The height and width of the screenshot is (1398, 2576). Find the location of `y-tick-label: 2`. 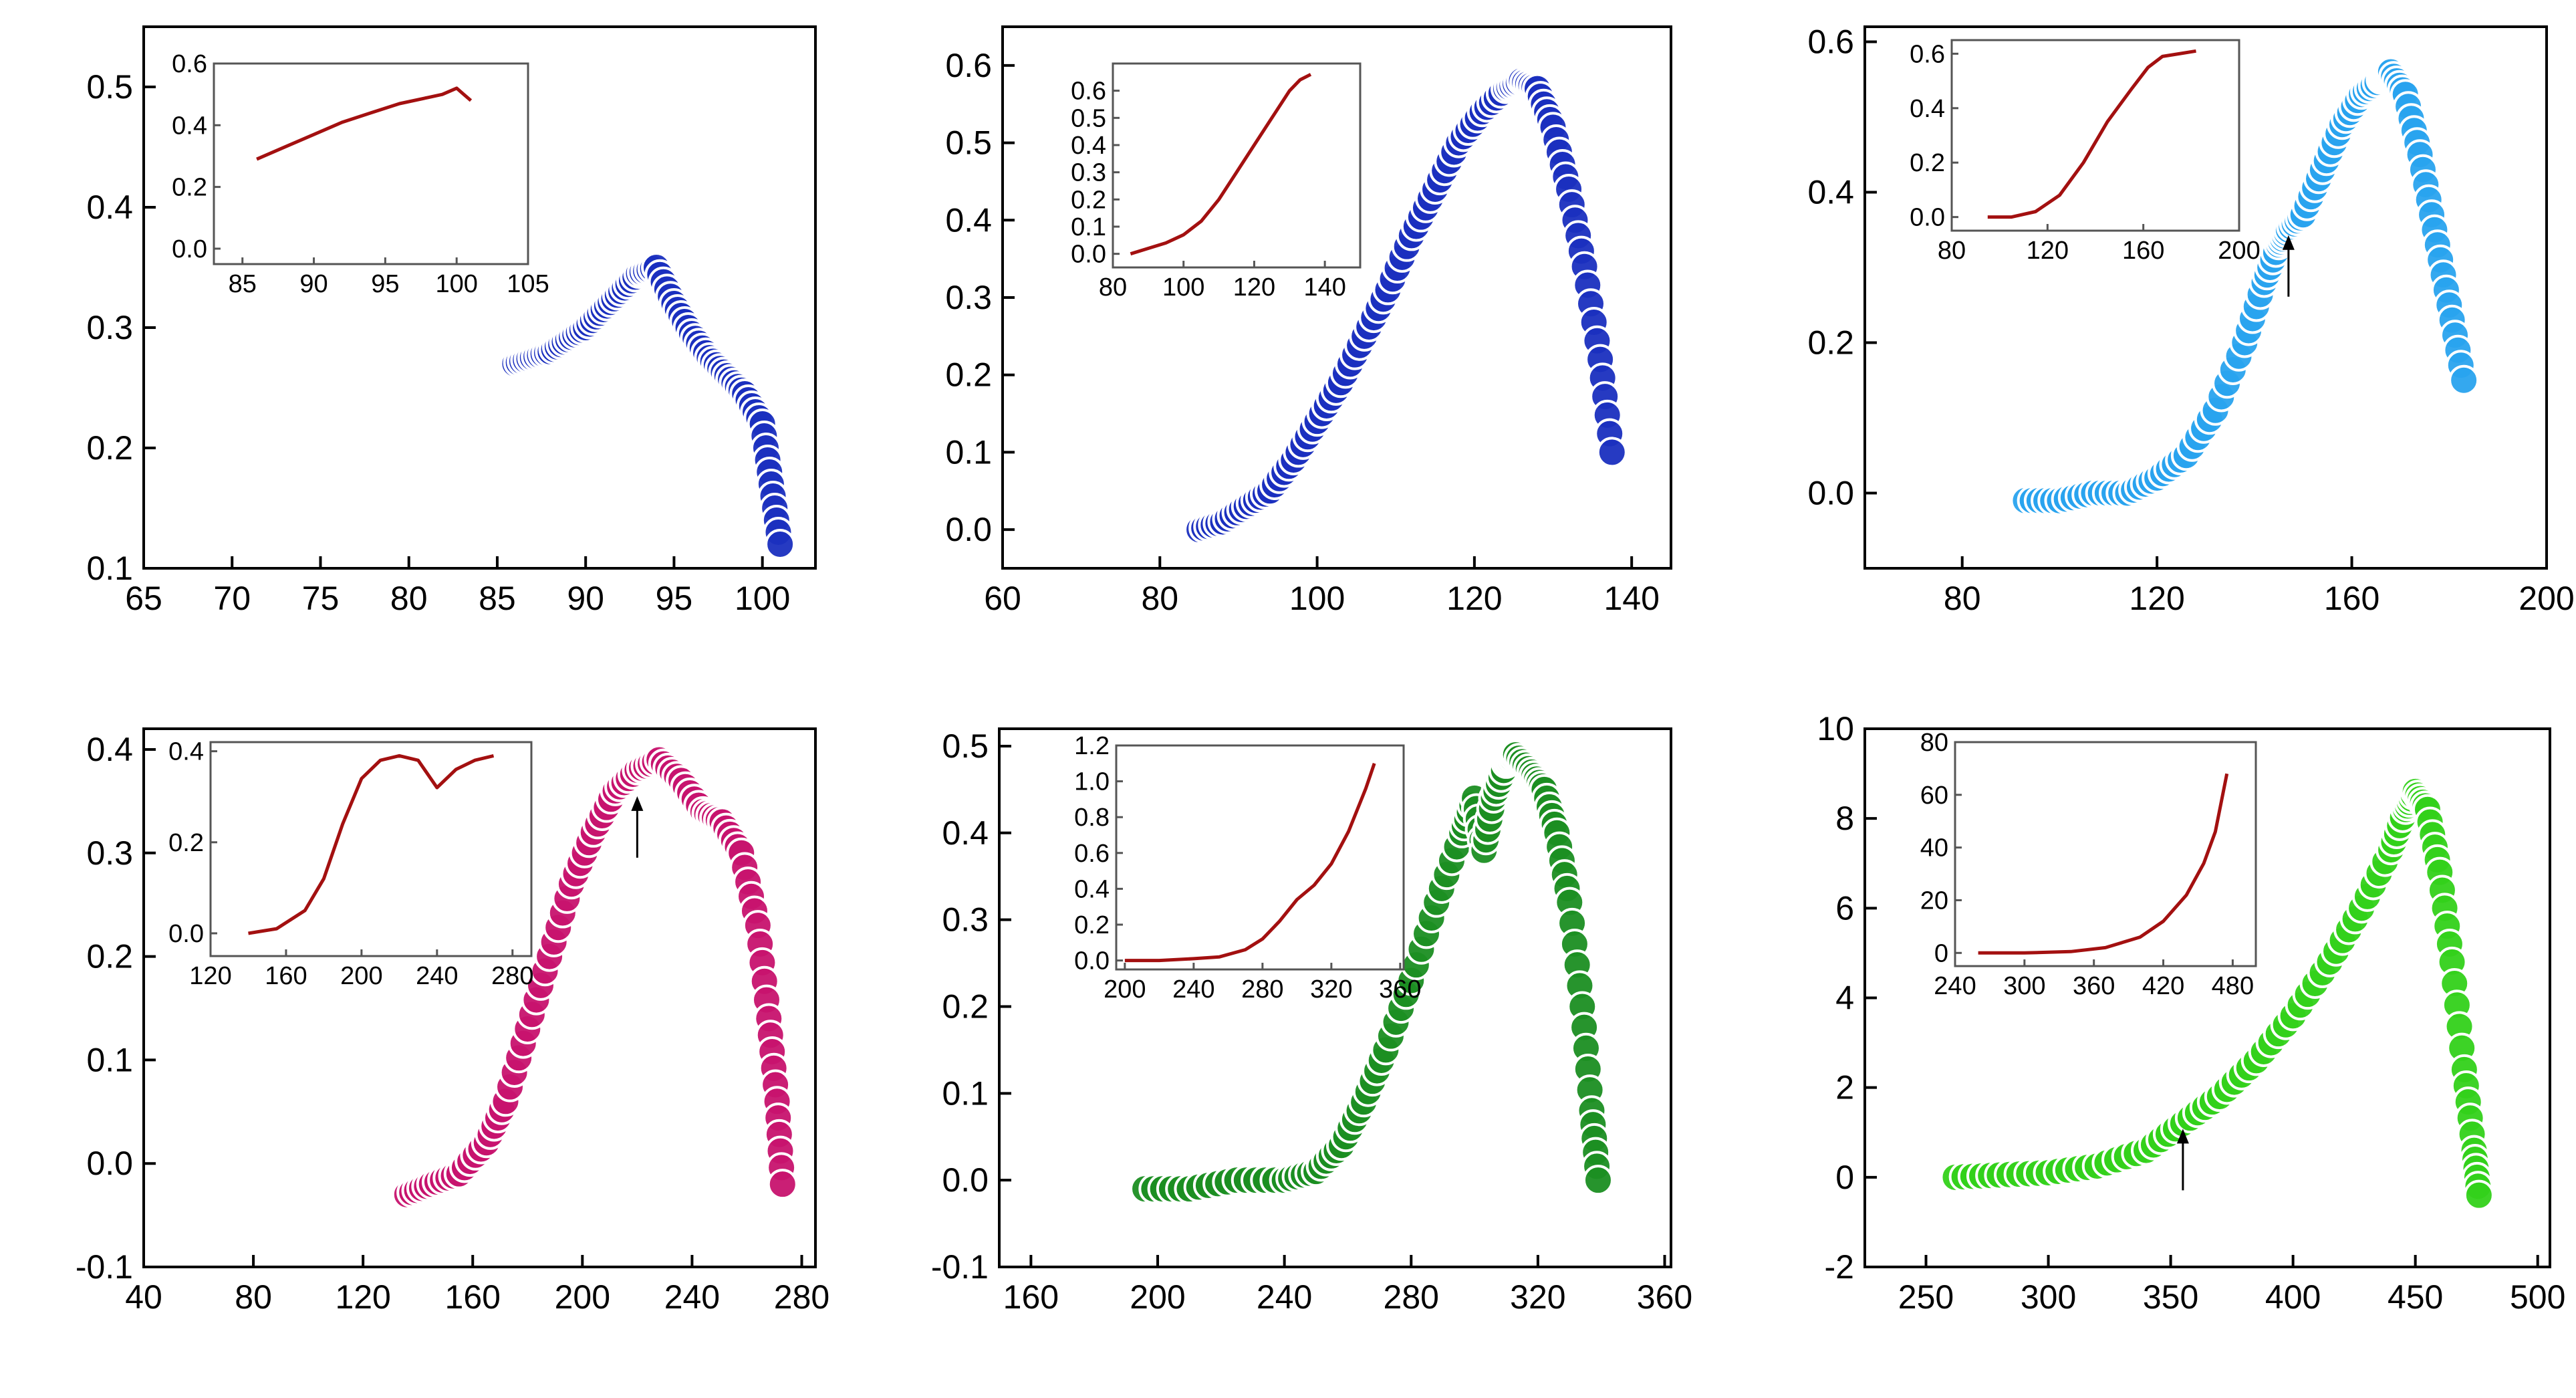

y-tick-label: 2 is located at coordinates (1844, 1087).